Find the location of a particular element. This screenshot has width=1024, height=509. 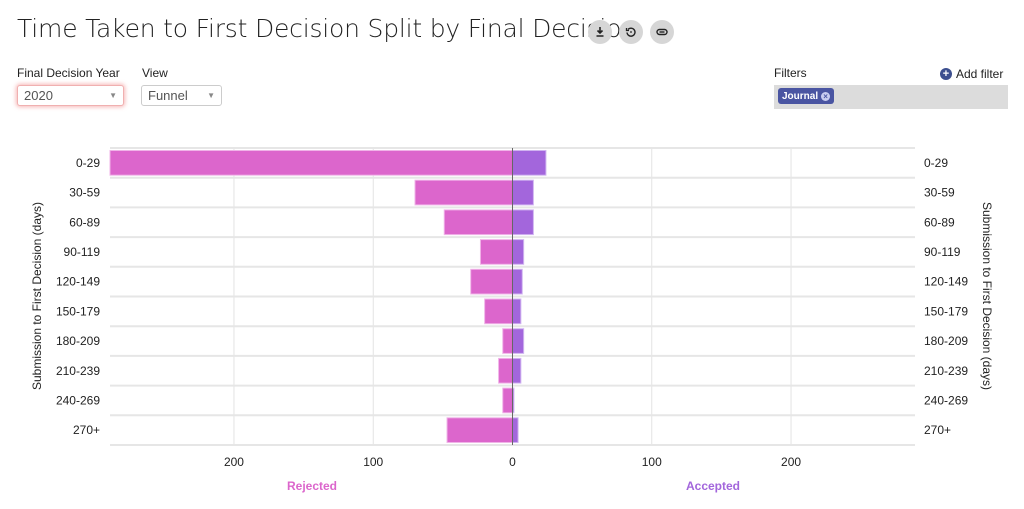

filters-label: Filters is located at coordinates (790, 73).